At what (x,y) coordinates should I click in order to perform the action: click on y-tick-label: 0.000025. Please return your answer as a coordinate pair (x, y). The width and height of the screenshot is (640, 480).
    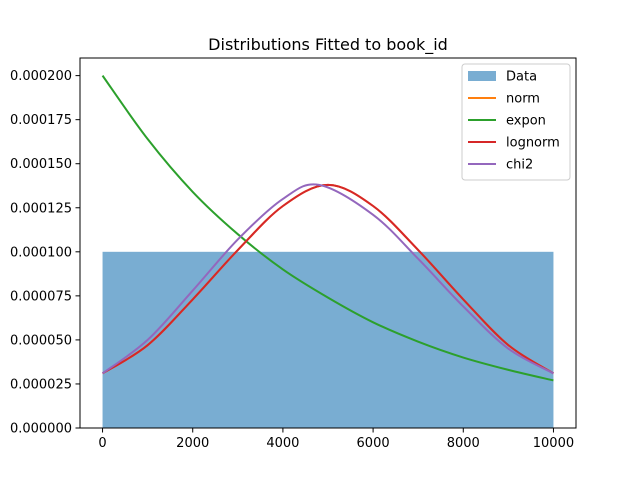
    Looking at the image, I should click on (41, 384).